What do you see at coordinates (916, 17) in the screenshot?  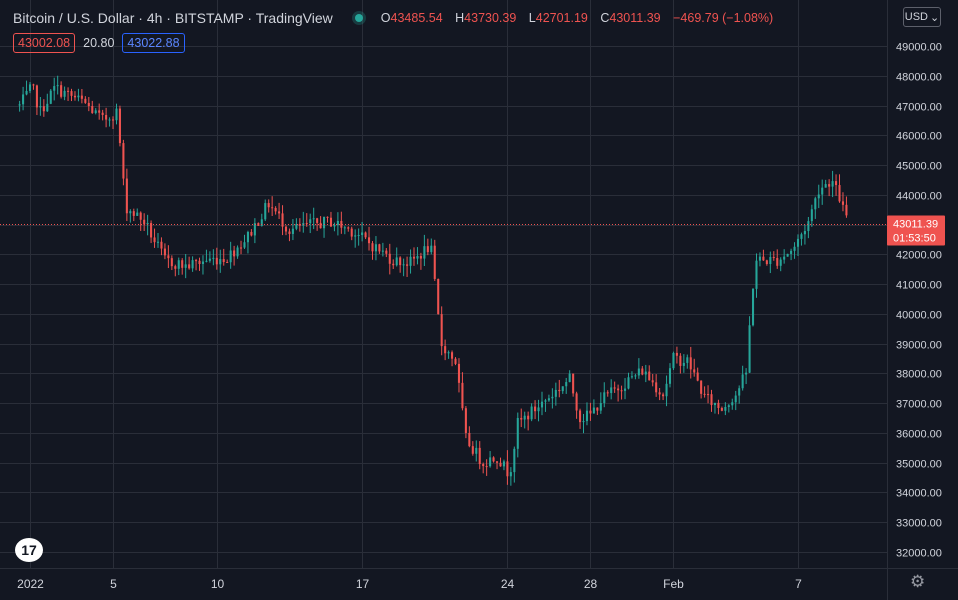 I see `currency-label: USD` at bounding box center [916, 17].